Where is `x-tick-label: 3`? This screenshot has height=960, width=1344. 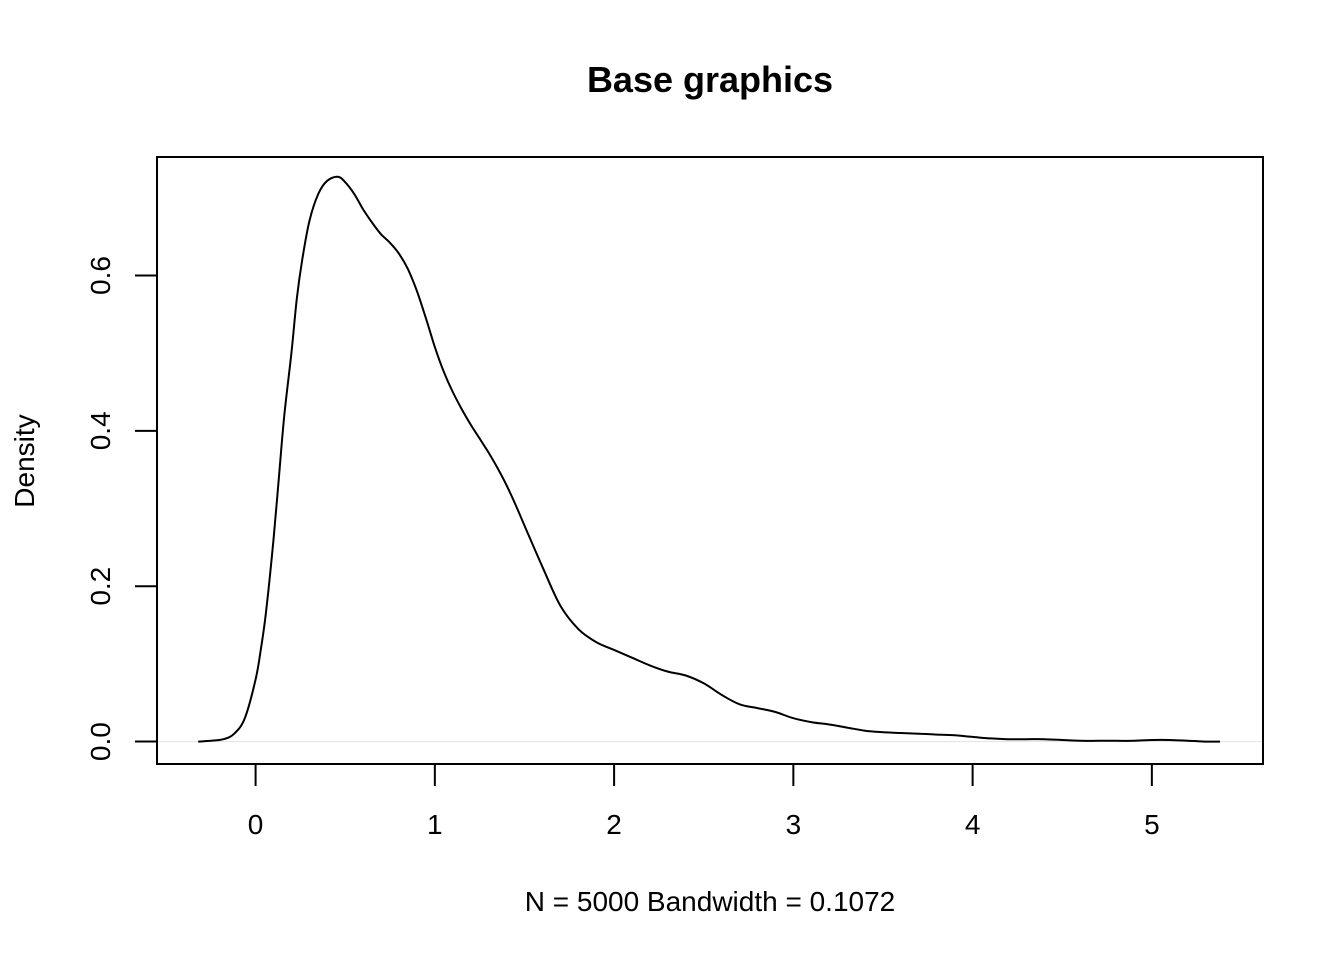 x-tick-label: 3 is located at coordinates (794, 824).